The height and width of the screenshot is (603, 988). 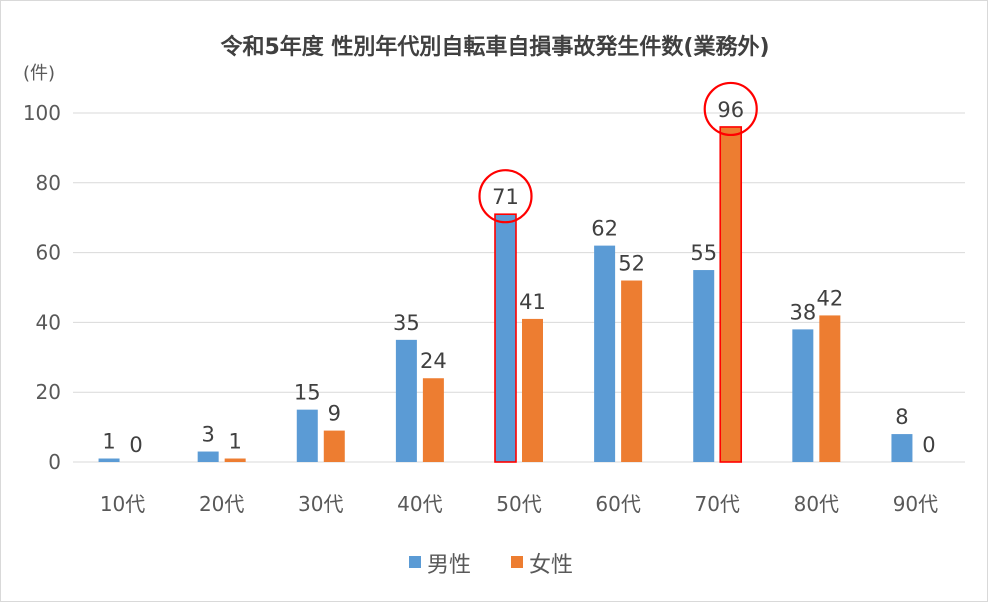 I want to click on data-label: 52, so click(x=631, y=264).